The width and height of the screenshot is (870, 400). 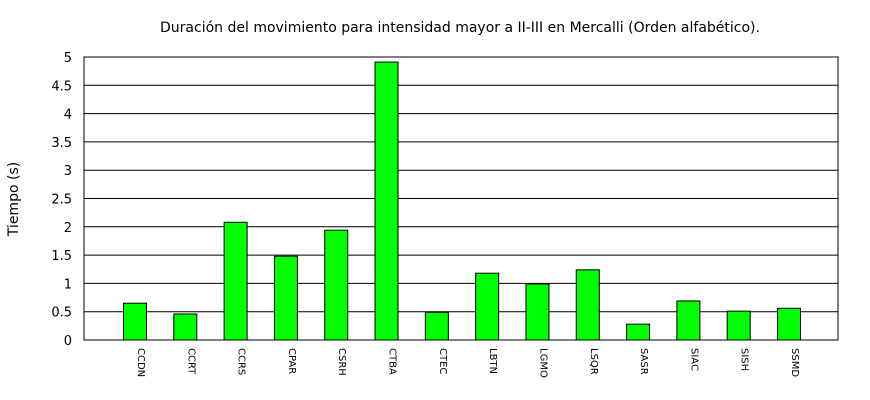 I want to click on x-tick-label: LGMO, so click(x=542, y=363).